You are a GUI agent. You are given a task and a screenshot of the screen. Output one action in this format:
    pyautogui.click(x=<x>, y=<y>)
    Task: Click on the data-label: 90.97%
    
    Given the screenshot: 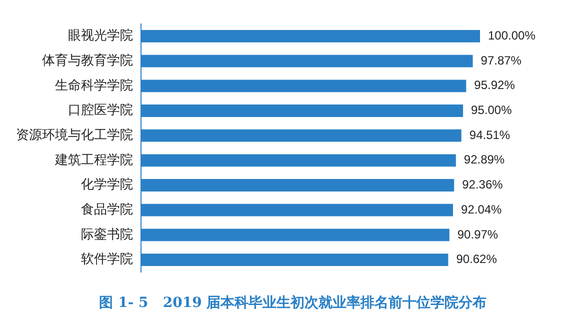 What is the action you would take?
    pyautogui.click(x=477, y=234)
    